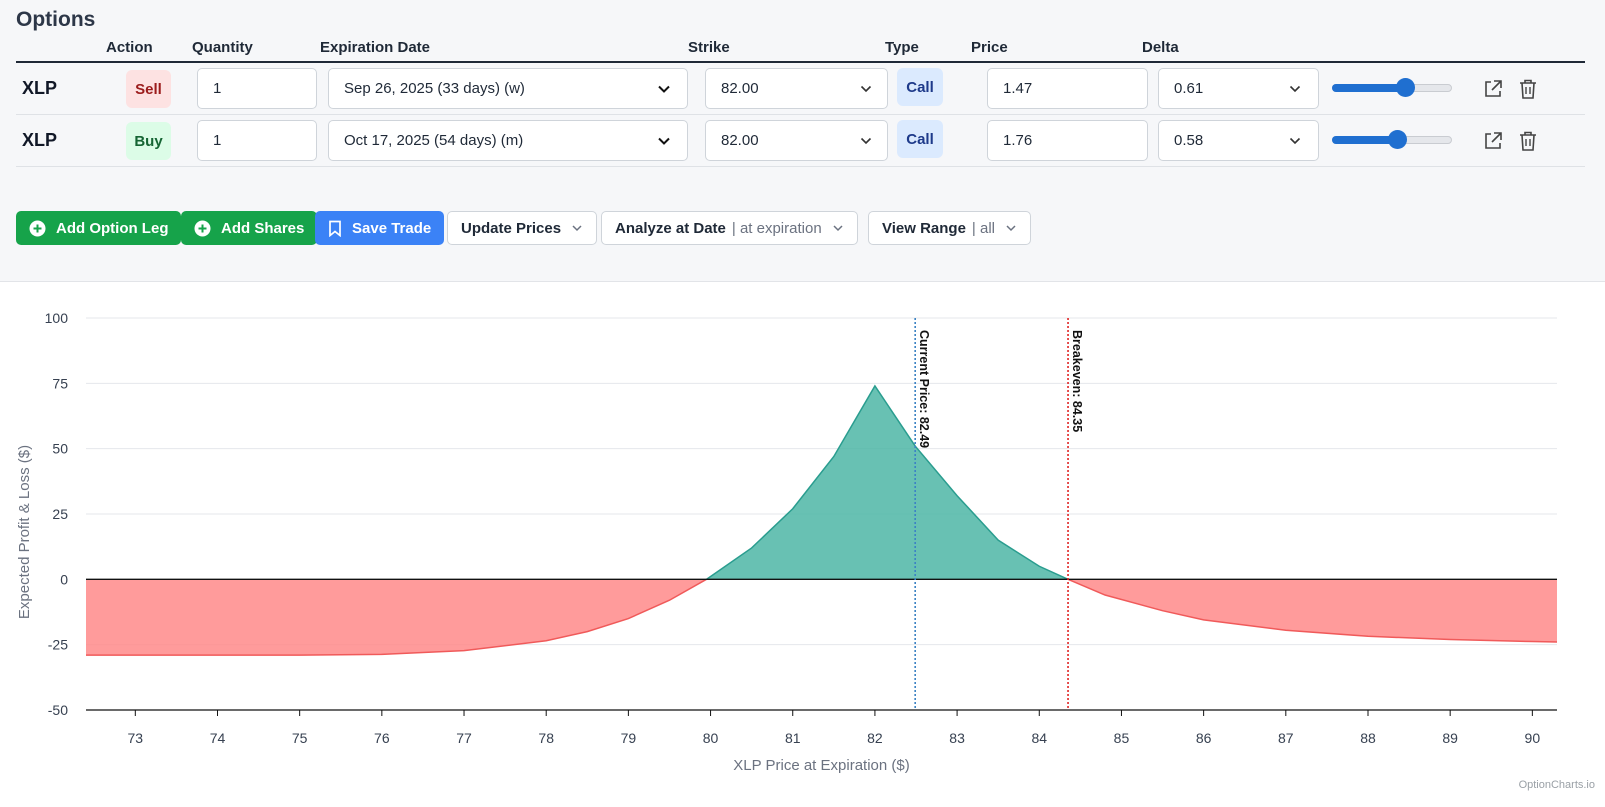 Image resolution: width=1605 pixels, height=807 pixels. Describe the element at coordinates (148, 141) in the screenshot. I see `action-toggle-buy: Buy` at that location.